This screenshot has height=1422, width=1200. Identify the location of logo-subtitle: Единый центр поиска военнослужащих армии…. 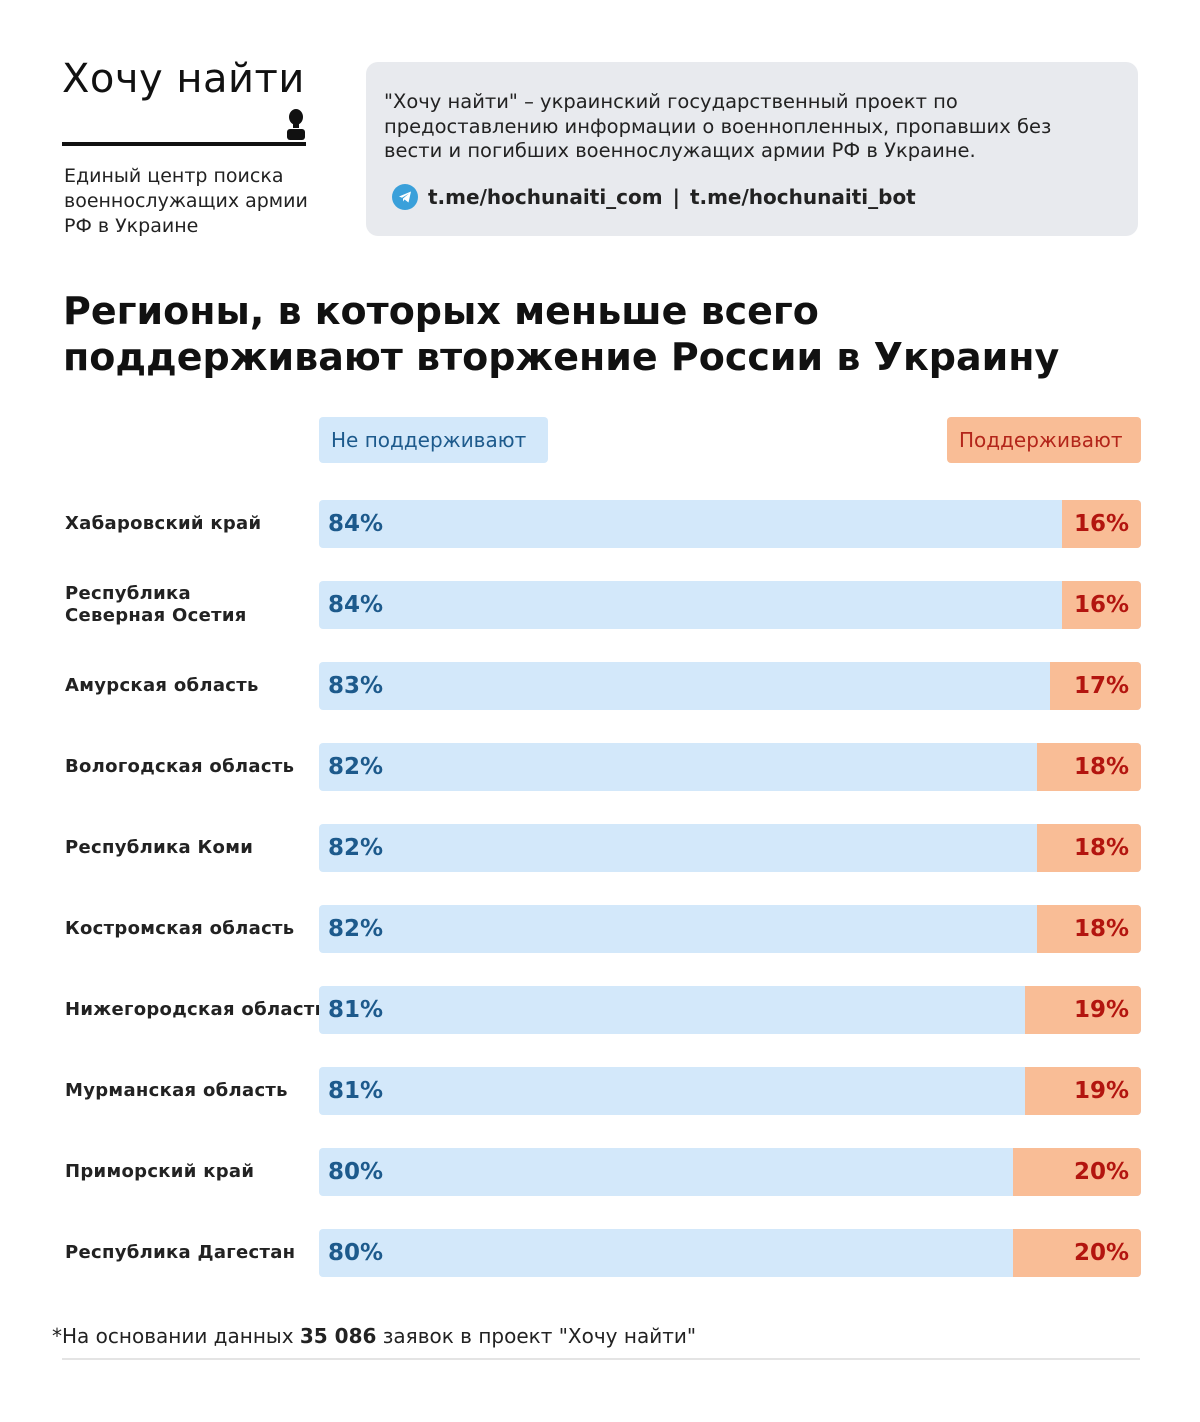
(186, 201).